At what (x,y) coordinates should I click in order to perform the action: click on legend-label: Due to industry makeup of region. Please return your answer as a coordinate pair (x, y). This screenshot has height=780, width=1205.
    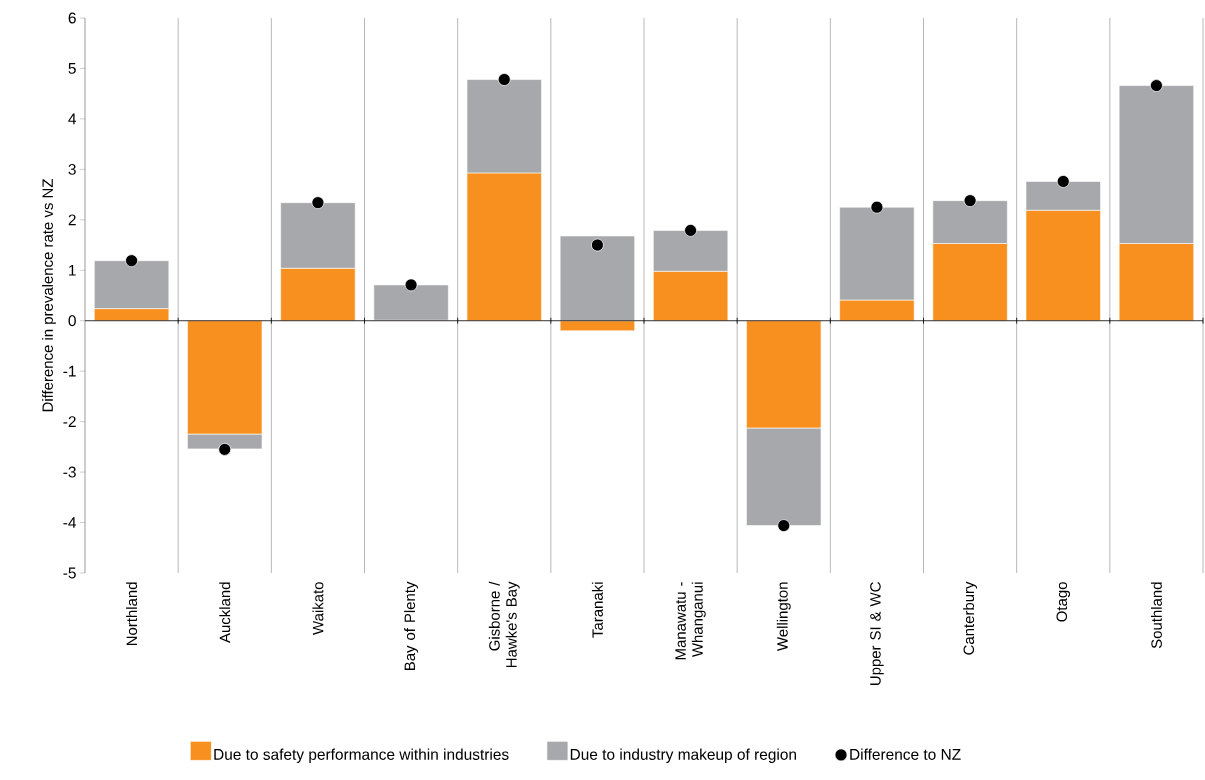
    Looking at the image, I should click on (683, 755).